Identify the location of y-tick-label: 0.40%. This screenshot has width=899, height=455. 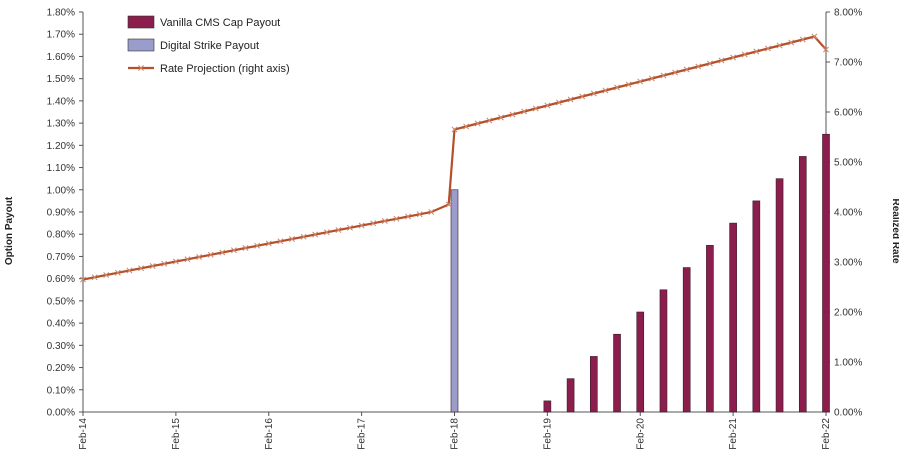
(61, 324).